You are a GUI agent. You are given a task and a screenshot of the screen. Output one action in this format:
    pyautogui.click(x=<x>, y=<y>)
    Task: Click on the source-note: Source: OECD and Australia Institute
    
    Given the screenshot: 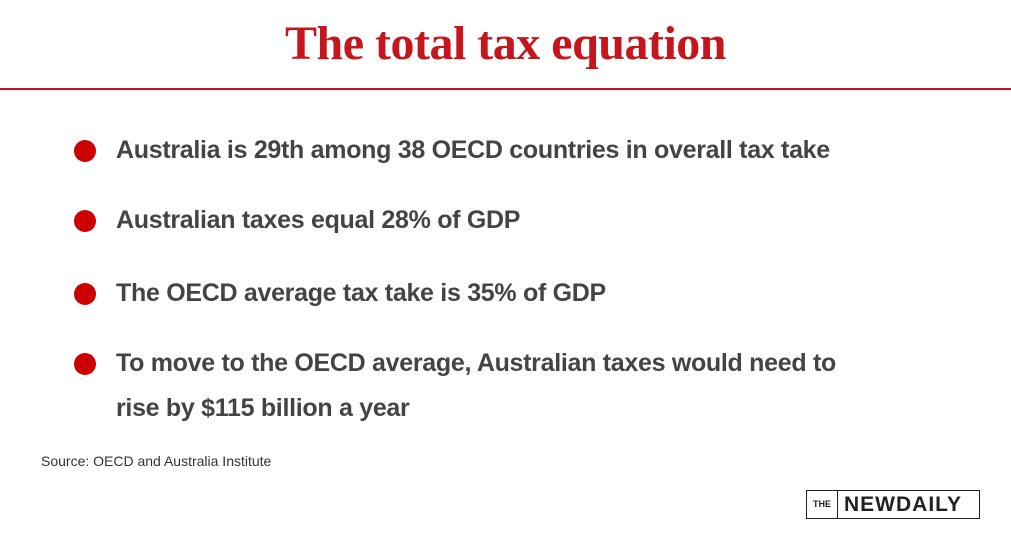 What is the action you would take?
    pyautogui.click(x=156, y=461)
    